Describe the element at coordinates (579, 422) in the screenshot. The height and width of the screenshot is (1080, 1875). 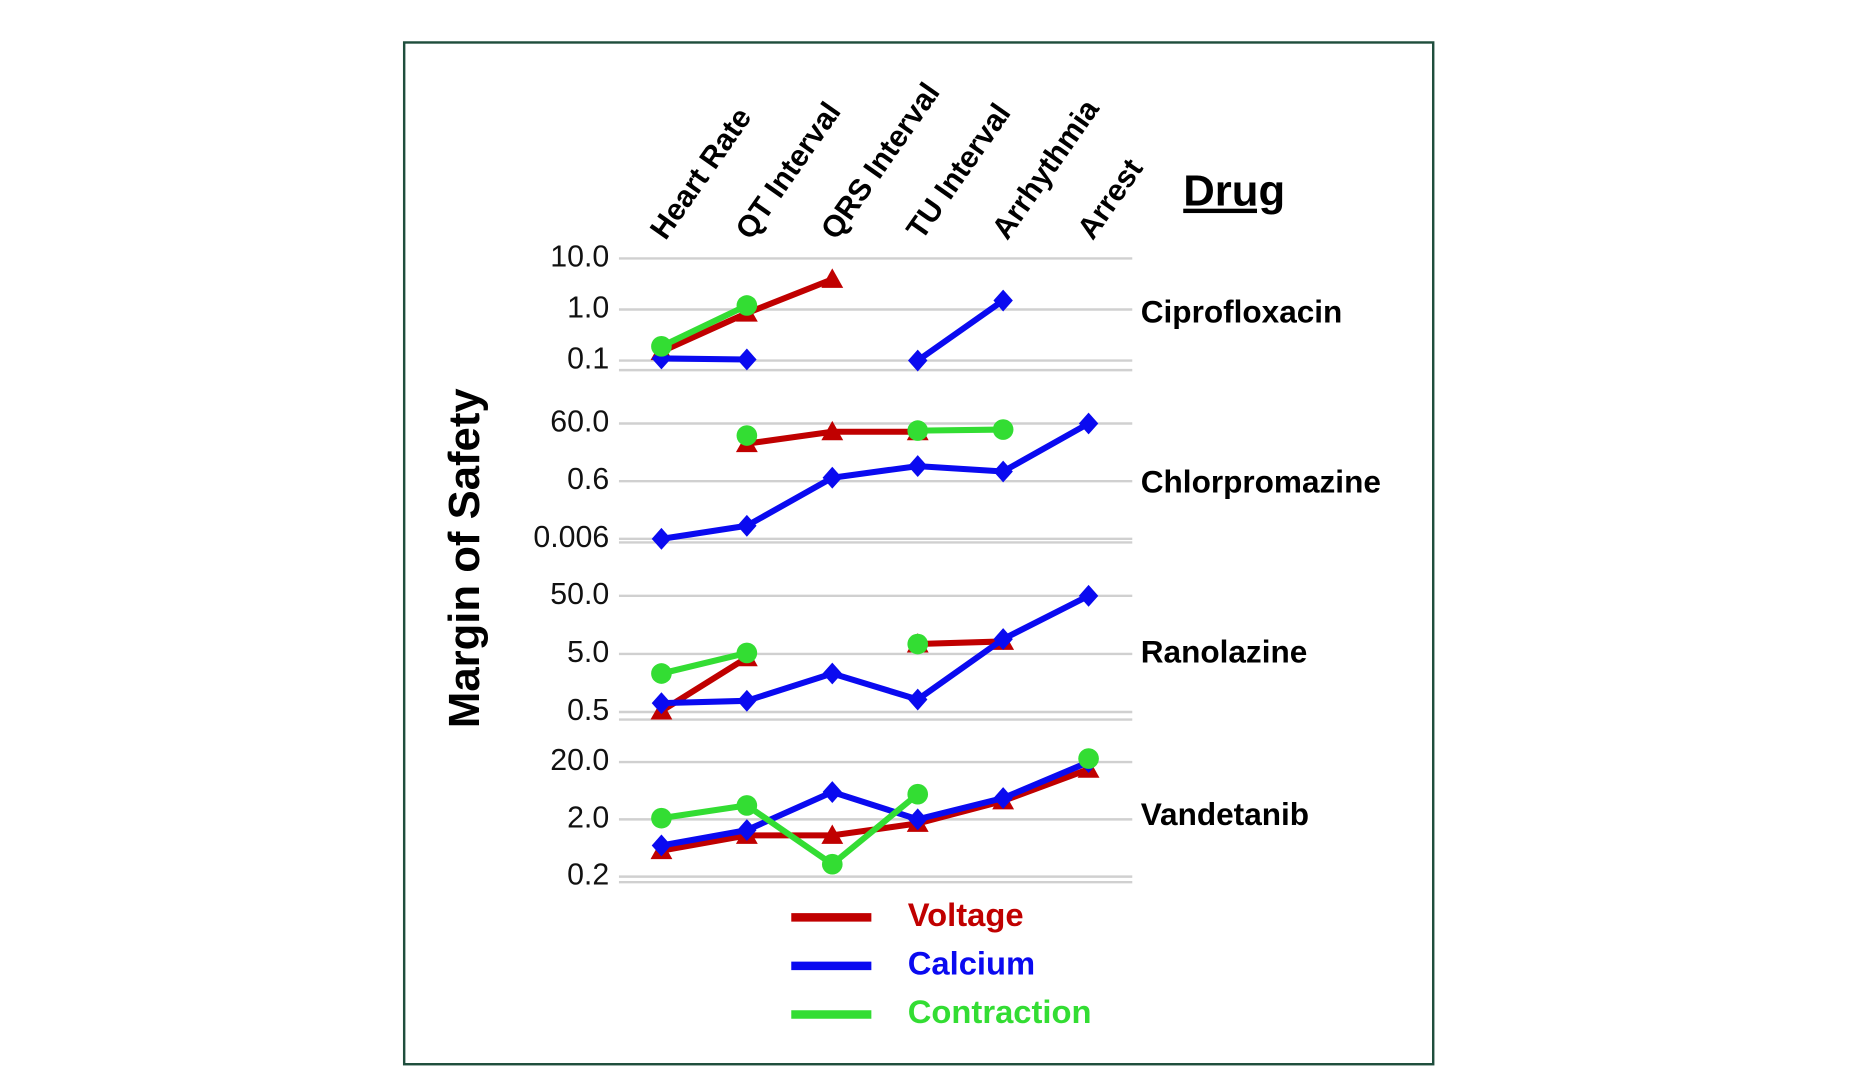
I see `y-tick-label: 60.0` at that location.